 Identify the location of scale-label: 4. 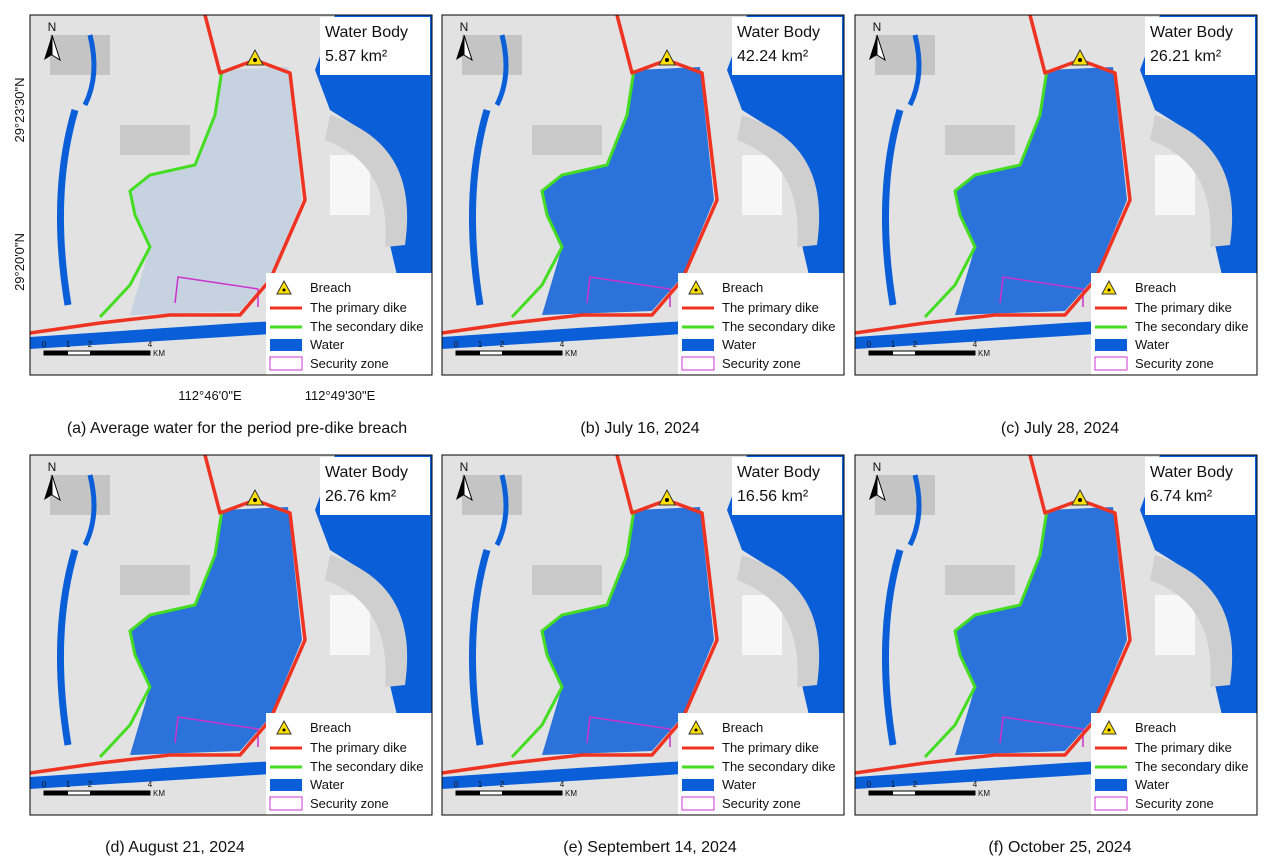
(562, 344).